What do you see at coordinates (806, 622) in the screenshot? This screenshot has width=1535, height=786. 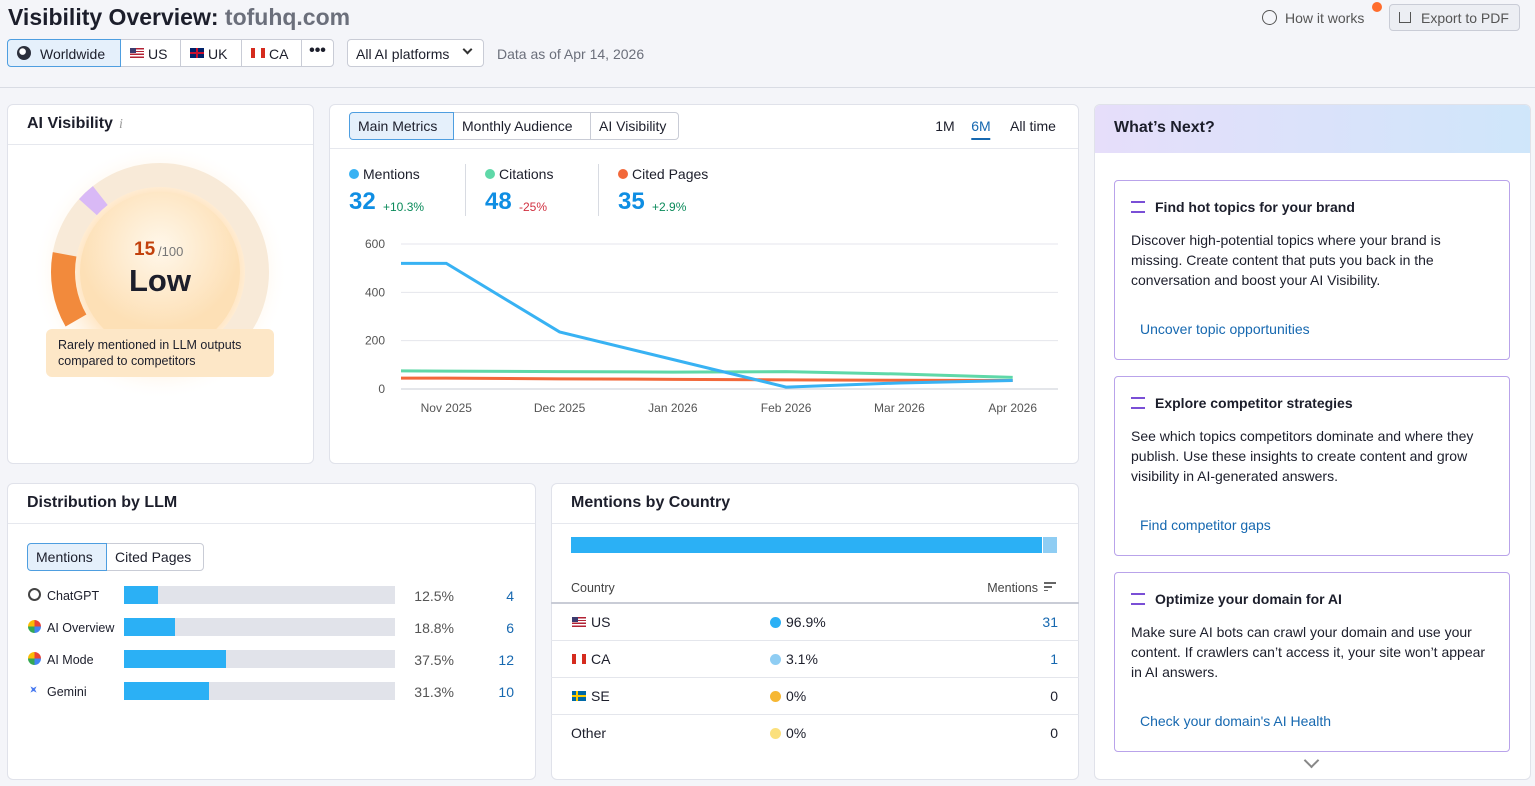 I see `share-label: 96.9%` at bounding box center [806, 622].